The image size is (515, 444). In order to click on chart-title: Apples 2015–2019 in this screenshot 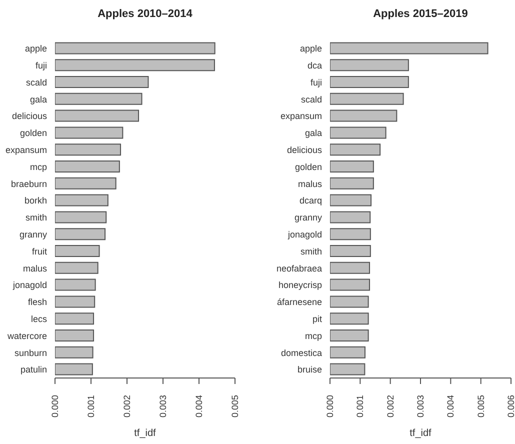, I will do `click(420, 14)`.